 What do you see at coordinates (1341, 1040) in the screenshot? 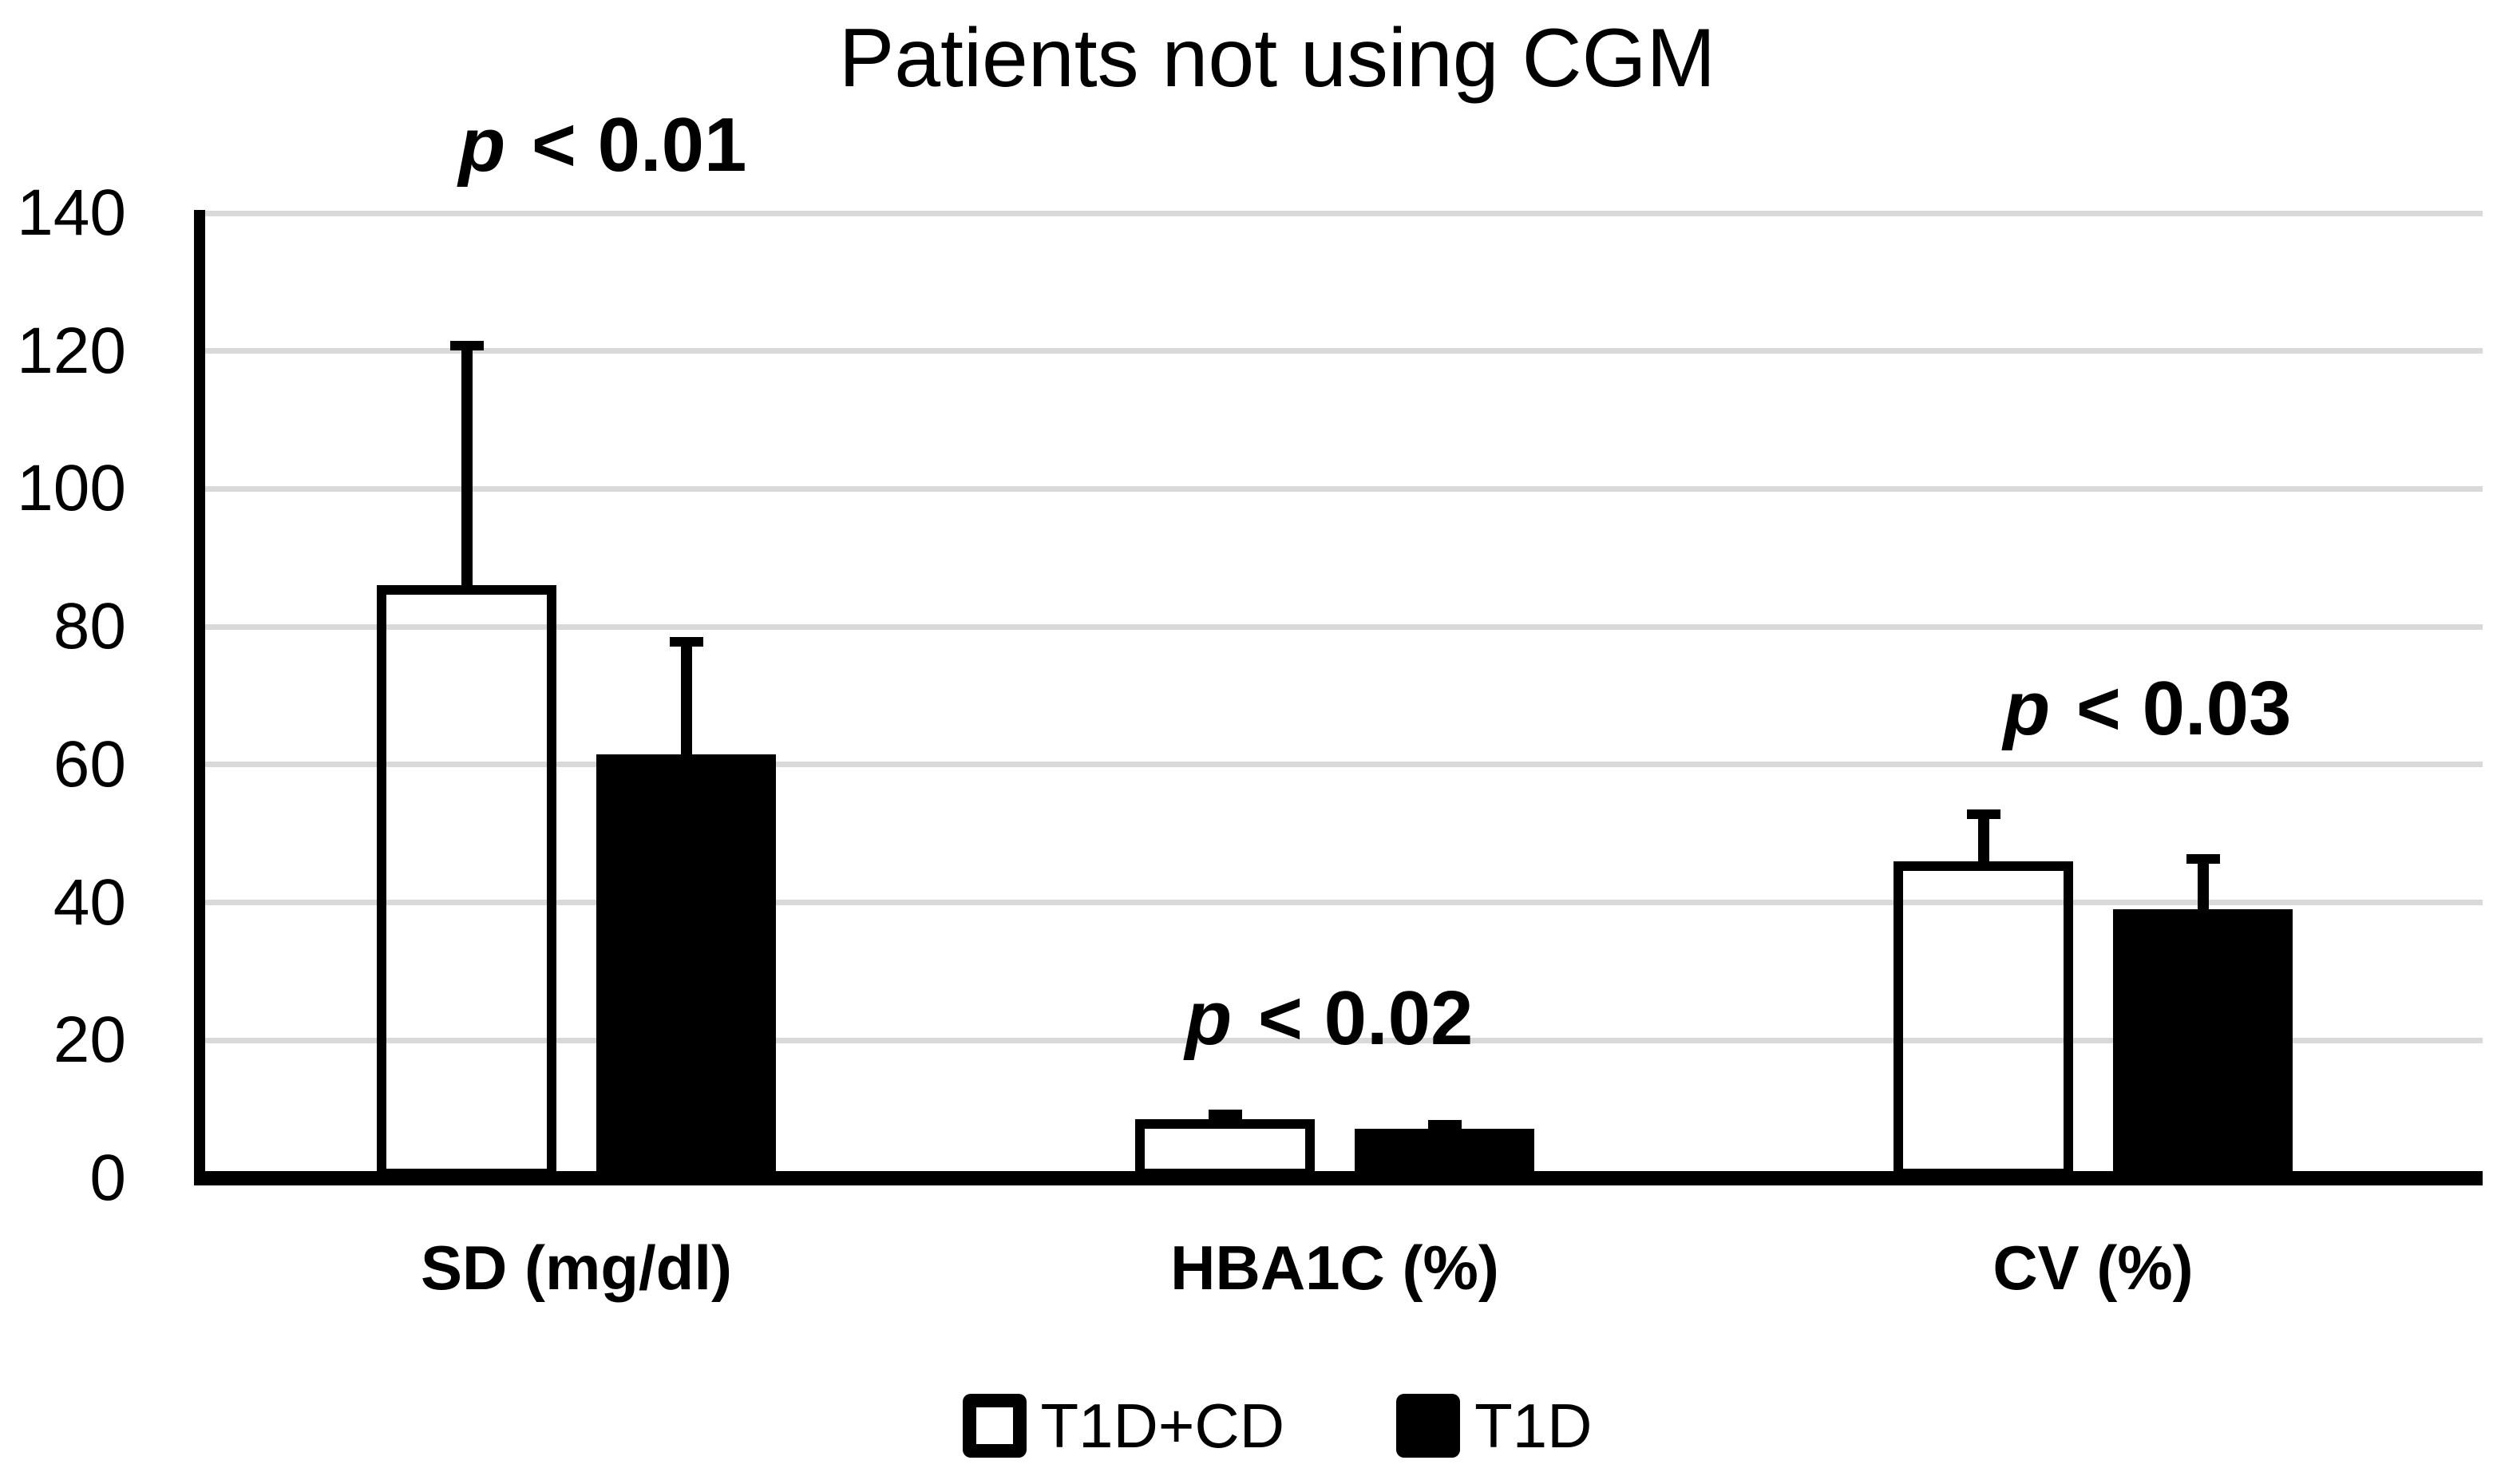
I see `gridline-y20` at bounding box center [1341, 1040].